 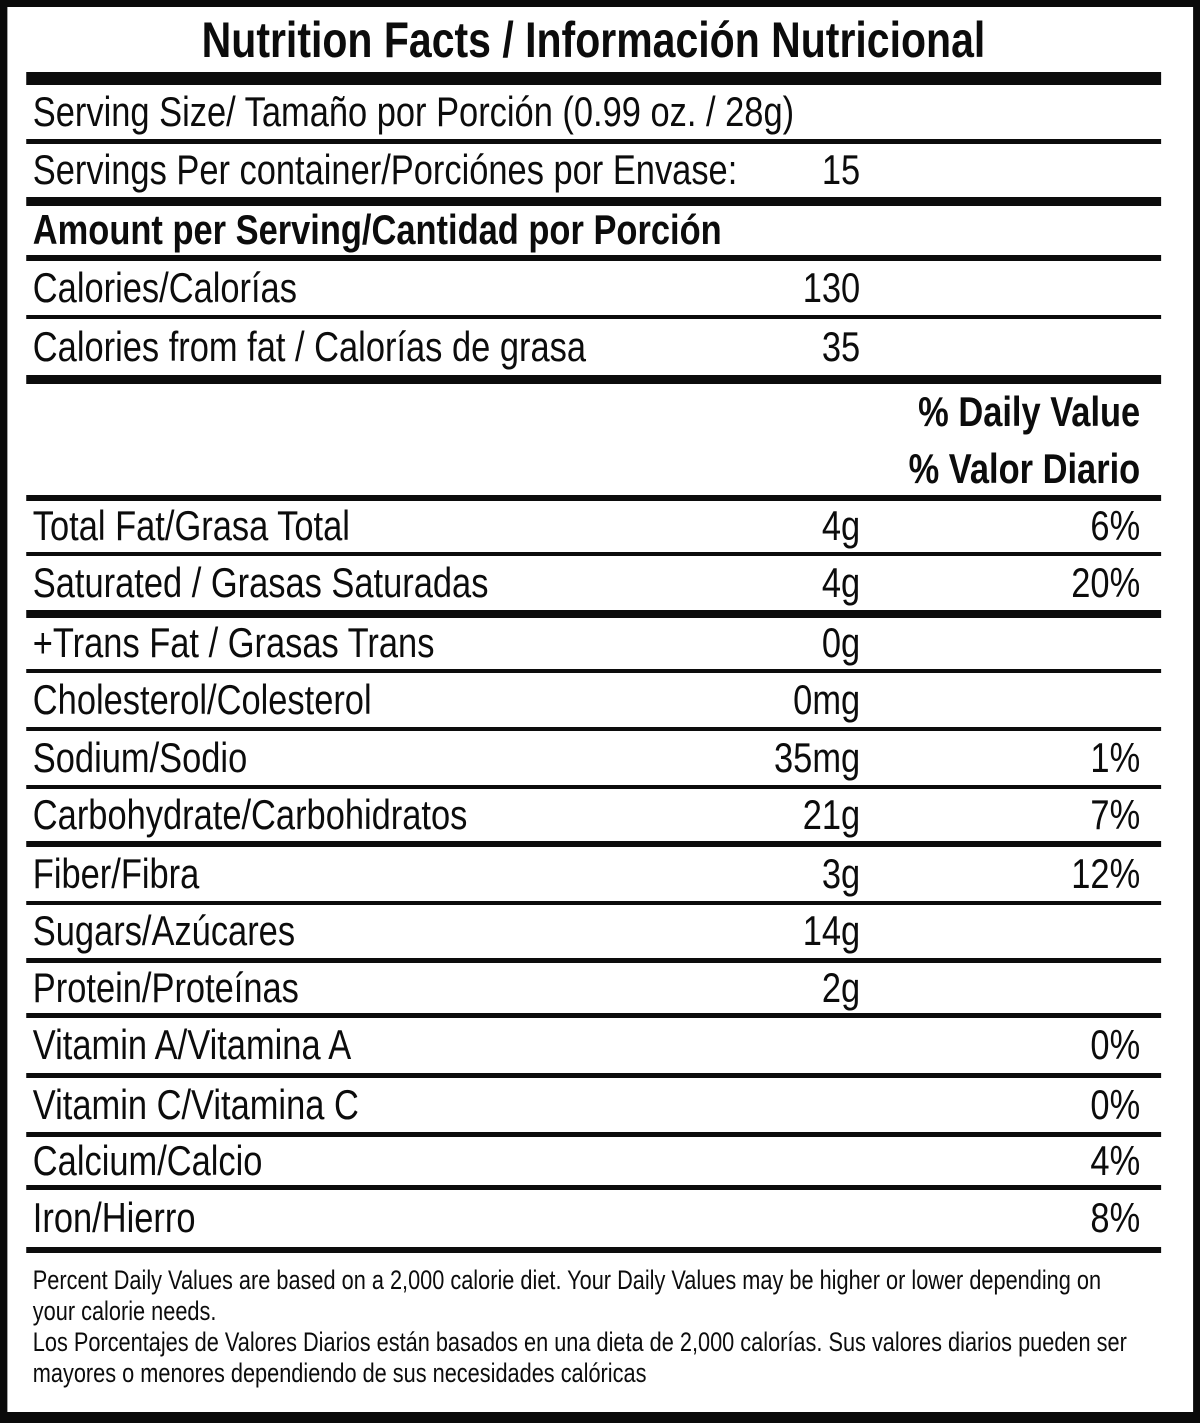 What do you see at coordinates (116, 873) in the screenshot?
I see `nutrient-label: Fiber/Fibra` at bounding box center [116, 873].